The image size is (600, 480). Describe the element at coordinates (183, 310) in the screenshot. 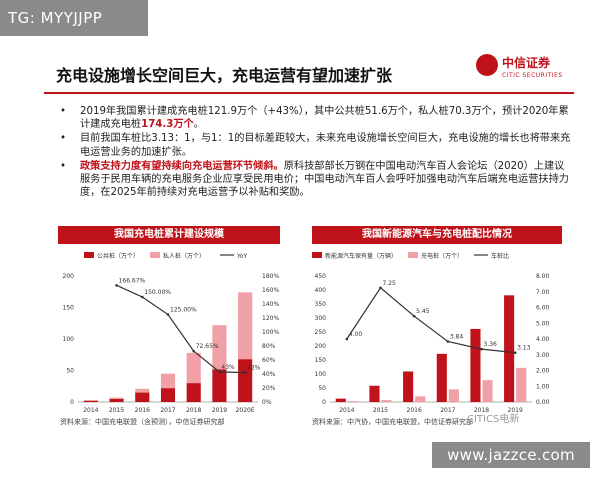

I see `data-label: 125.00%` at that location.